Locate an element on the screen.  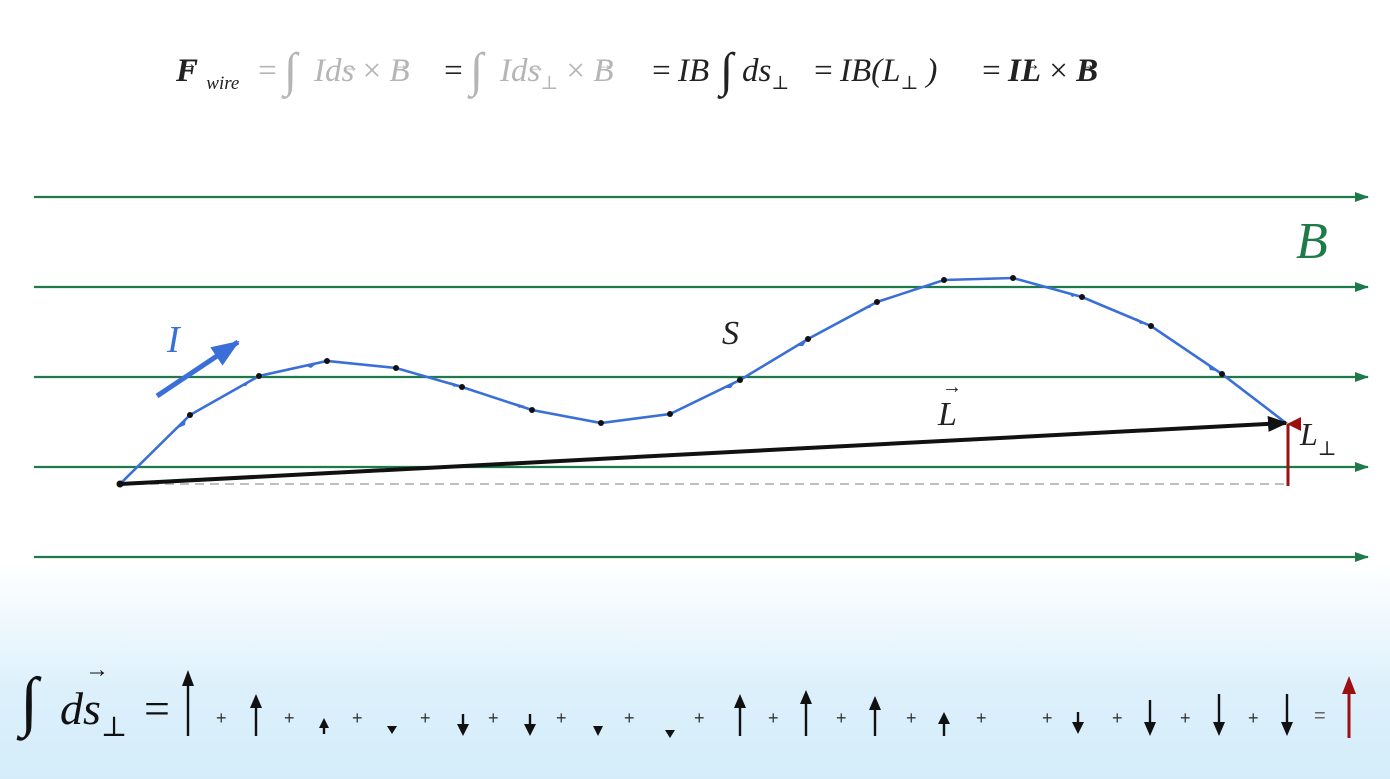
force-symbol: → F wire is located at coordinates (208, 73).